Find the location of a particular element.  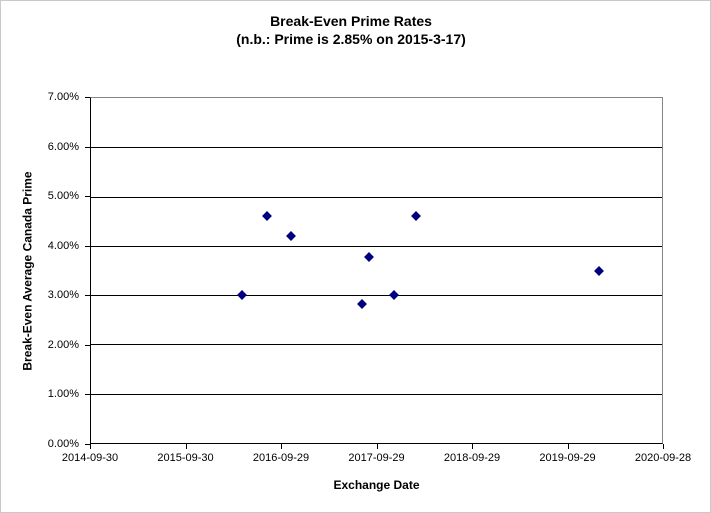

x-axis-title: Exchange Date is located at coordinates (376, 485).